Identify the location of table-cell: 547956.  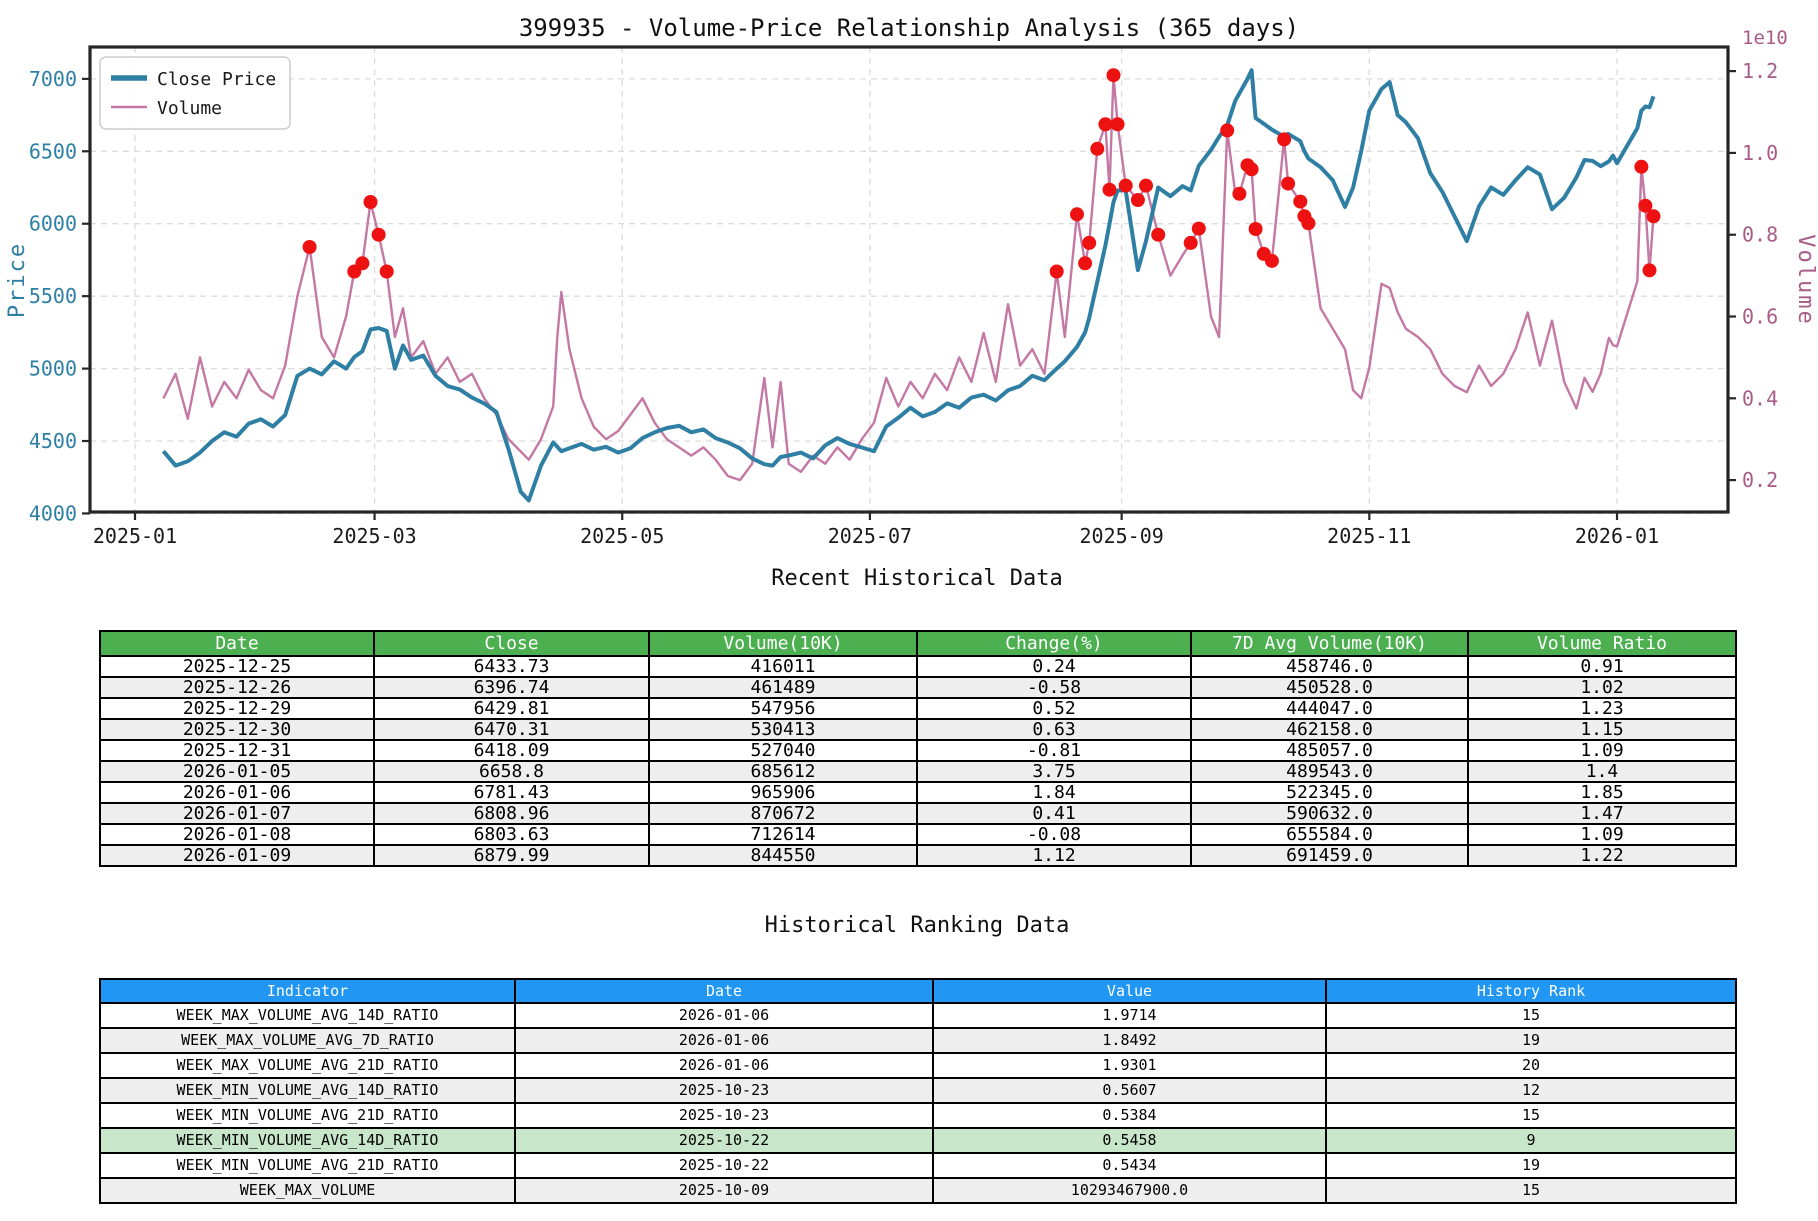
(783, 708).